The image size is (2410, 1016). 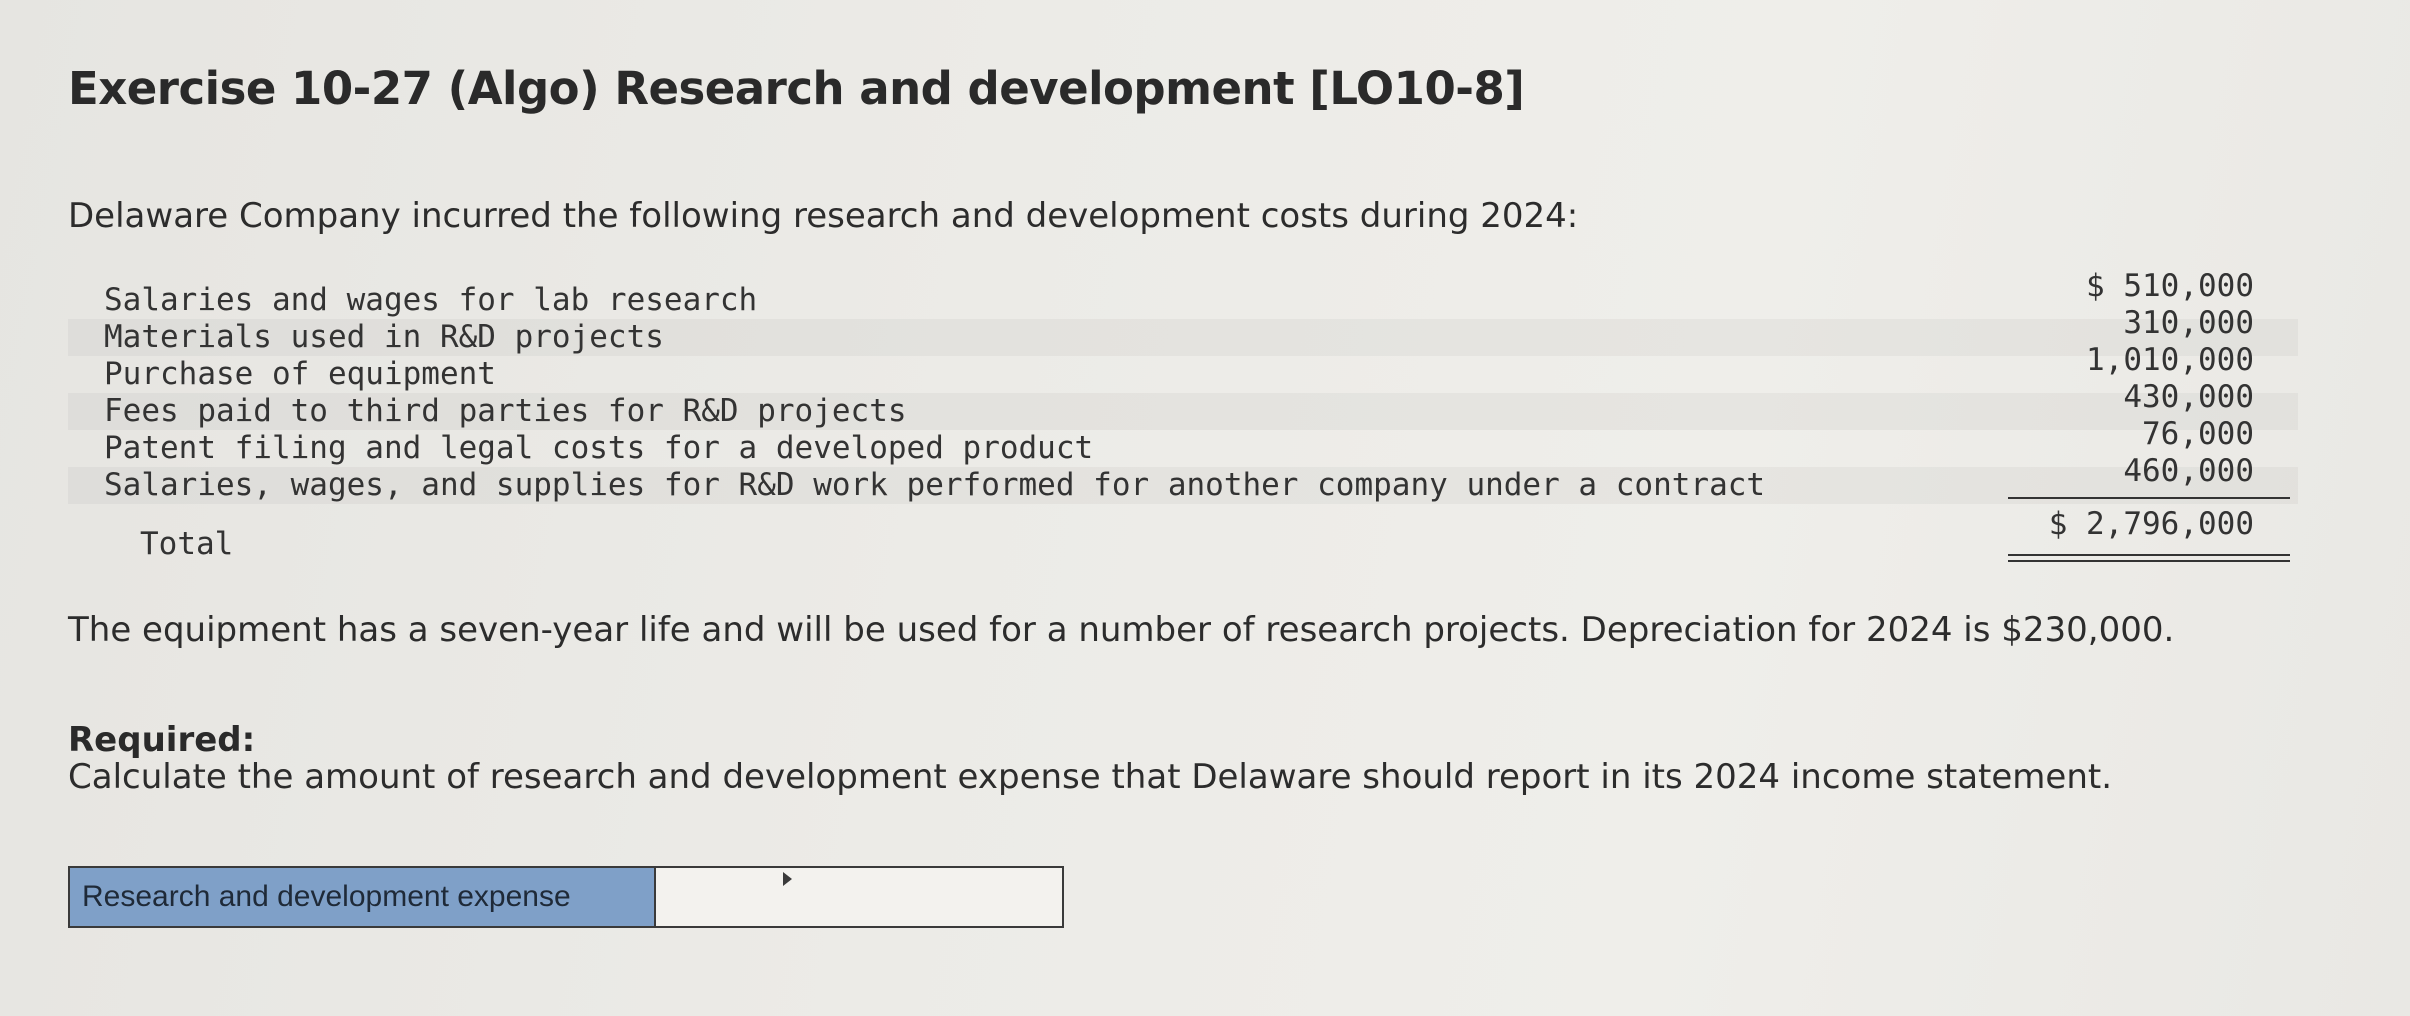 I want to click on total-double-rule, so click(x=2149, y=558).